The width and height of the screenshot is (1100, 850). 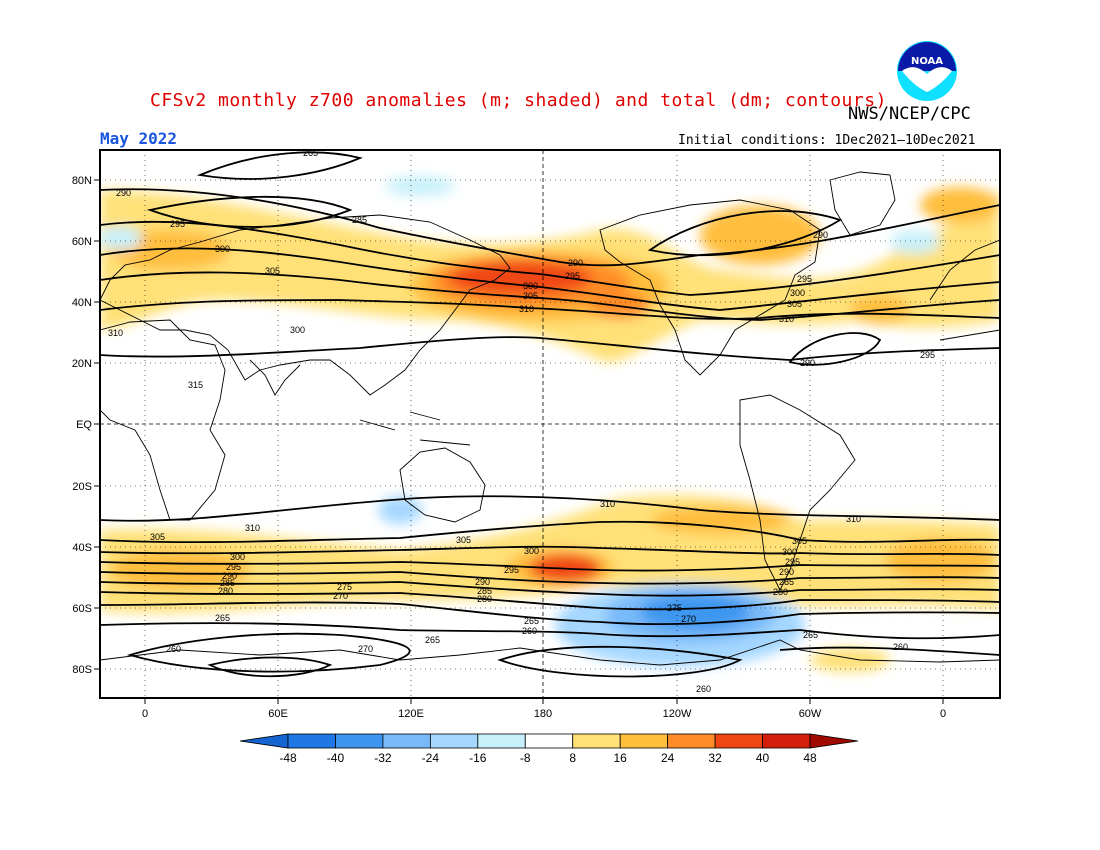 I want to click on lat-label: 80N, so click(x=82, y=181).